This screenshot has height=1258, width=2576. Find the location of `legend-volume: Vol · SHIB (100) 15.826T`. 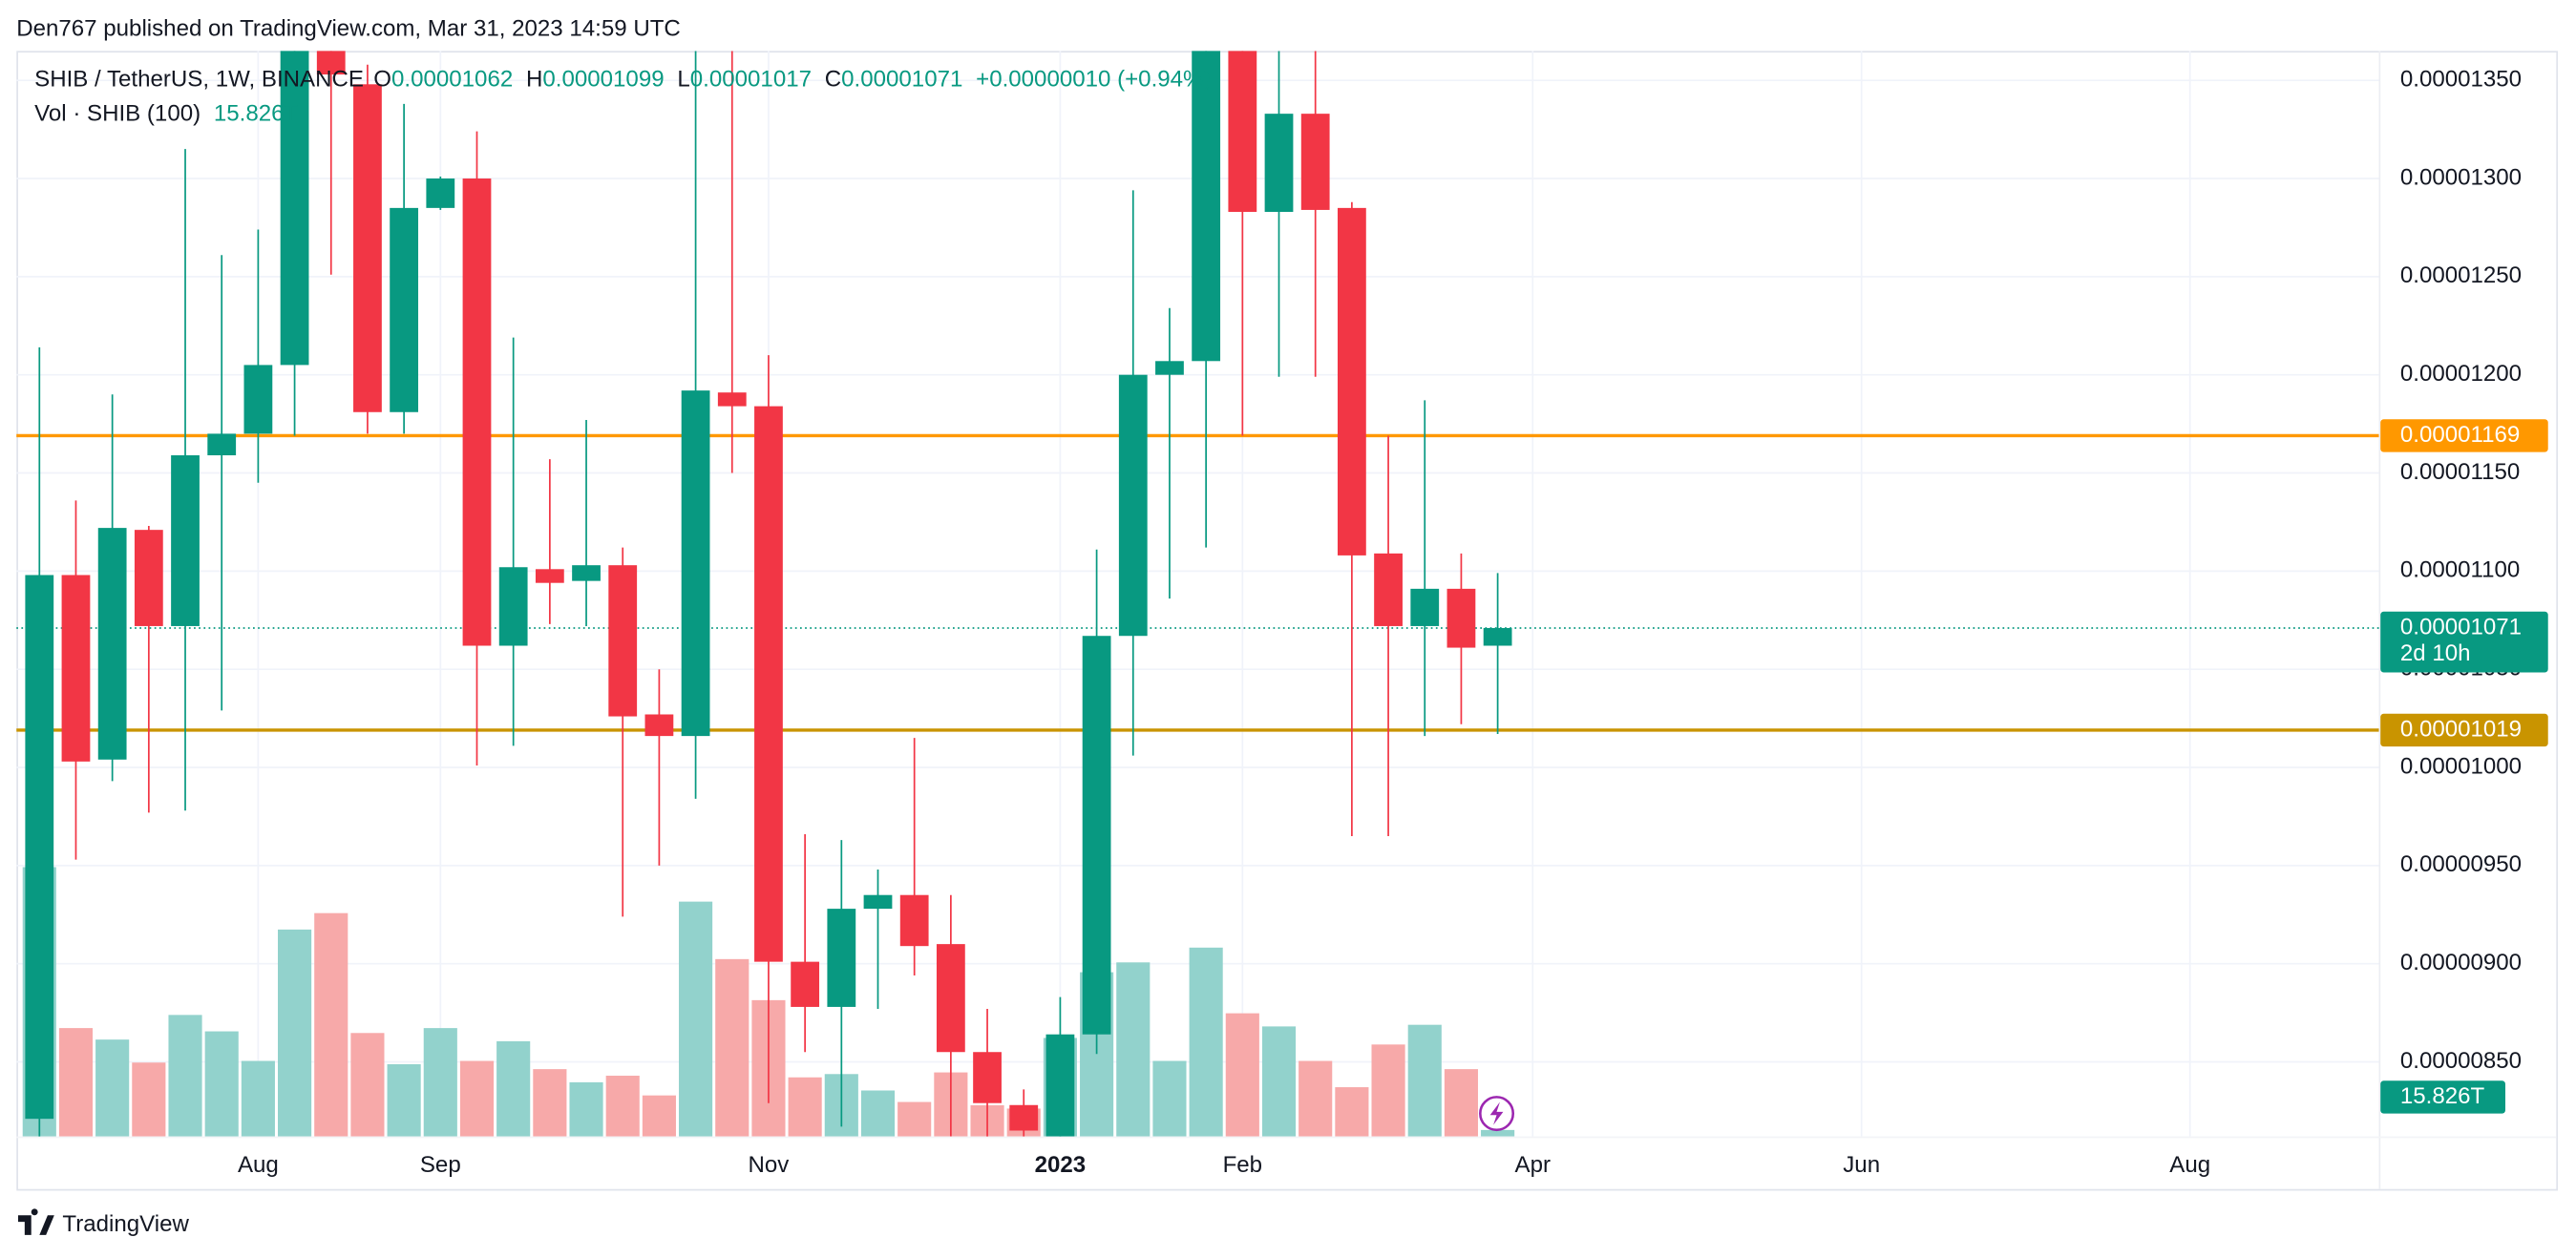

legend-volume: Vol · SHIB (100) 15.826T is located at coordinates (166, 114).